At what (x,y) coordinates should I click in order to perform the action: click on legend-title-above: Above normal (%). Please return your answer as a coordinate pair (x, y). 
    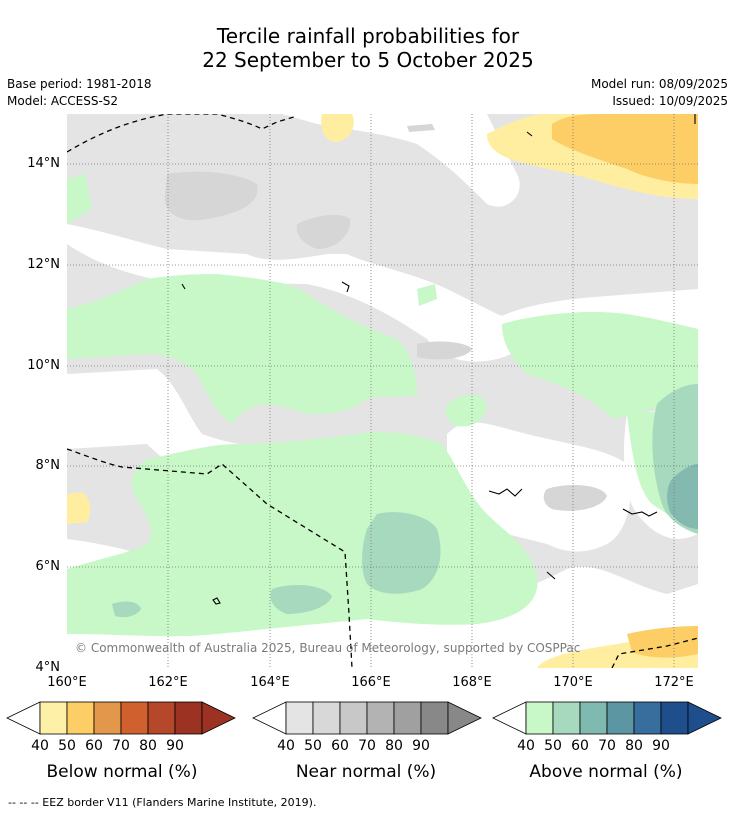
    Looking at the image, I should click on (606, 772).